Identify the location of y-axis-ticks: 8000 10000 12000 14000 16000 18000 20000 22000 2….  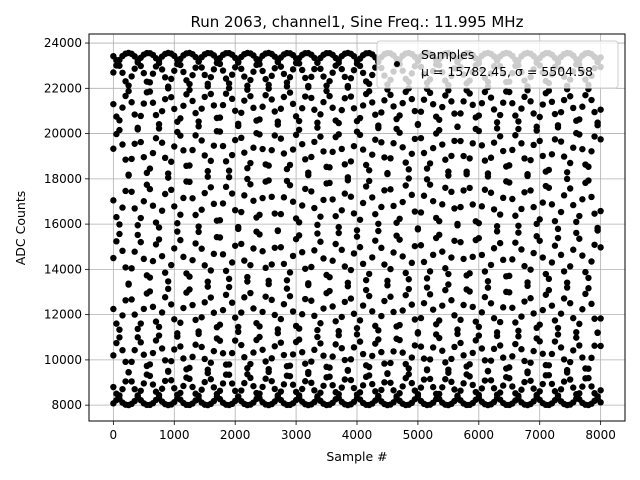
(66, 224).